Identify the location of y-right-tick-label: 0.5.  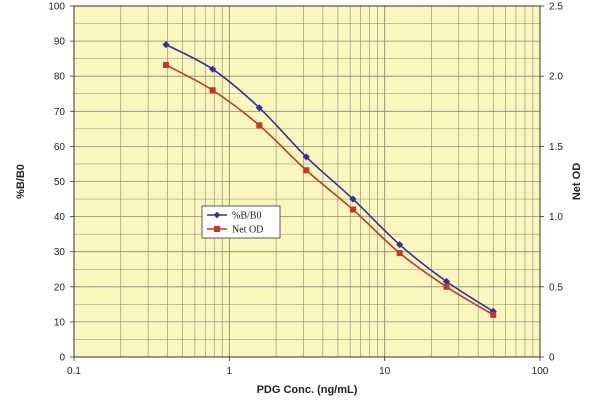
(556, 287).